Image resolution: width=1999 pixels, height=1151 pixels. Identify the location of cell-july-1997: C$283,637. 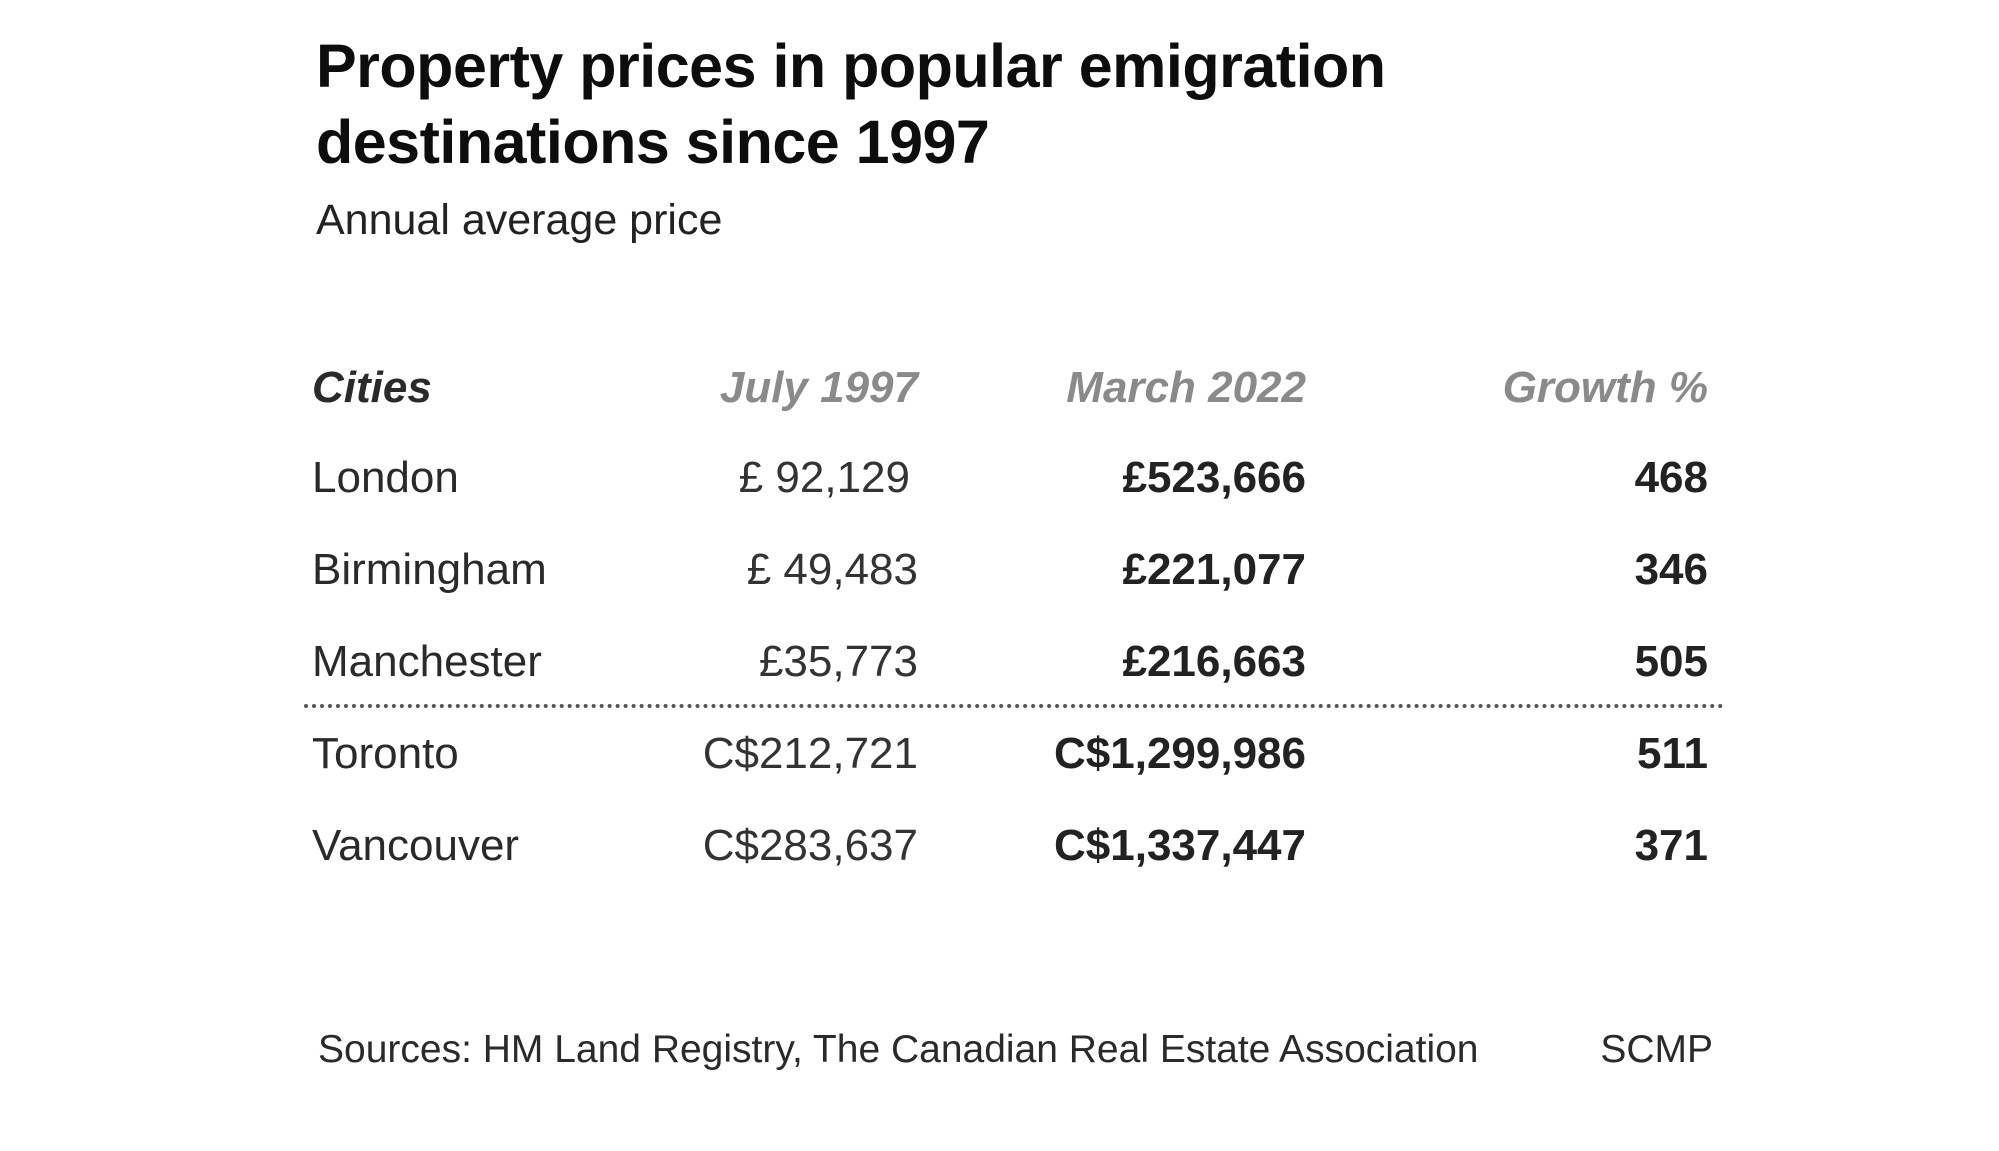
(810, 845).